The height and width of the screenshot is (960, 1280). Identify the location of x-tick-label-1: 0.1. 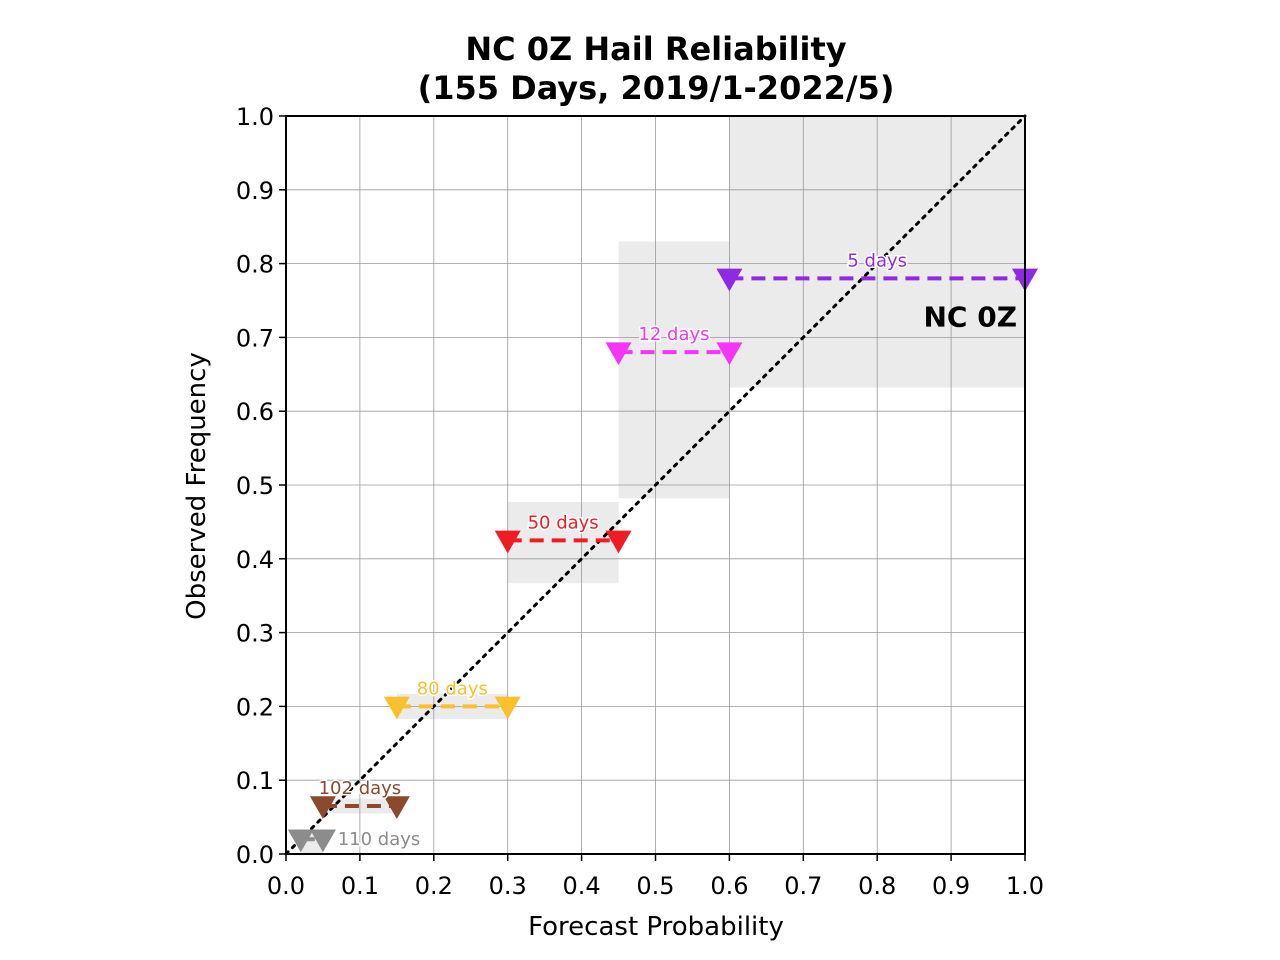
(360, 886).